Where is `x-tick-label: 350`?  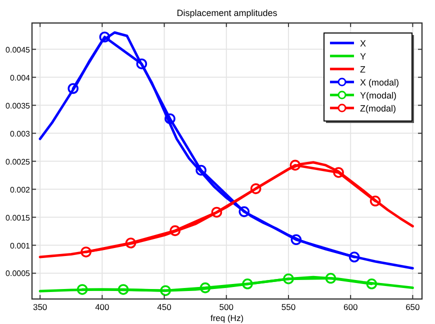
x-tick-label: 350 is located at coordinates (40, 307).